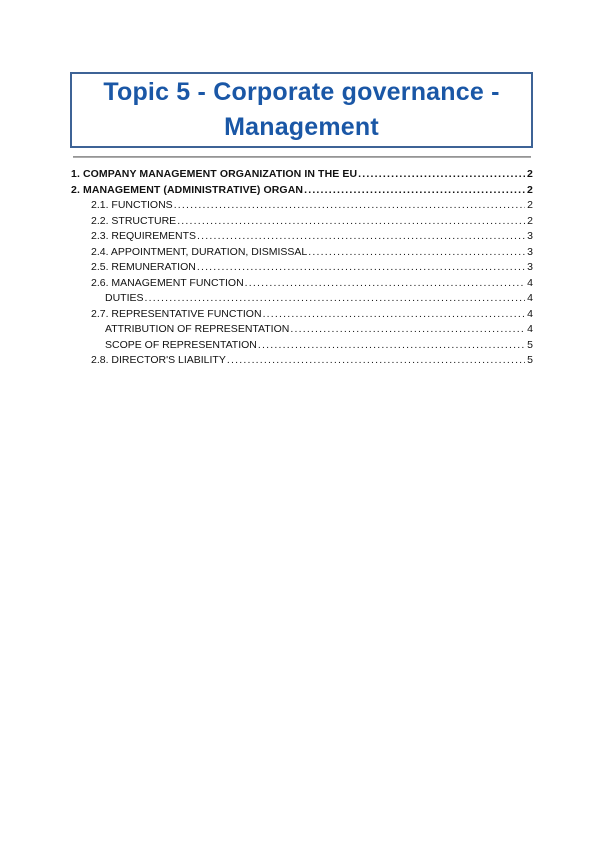 The width and height of the screenshot is (600, 848). I want to click on toc-entry-label: 2.5. REMUNERATION, so click(143, 267).